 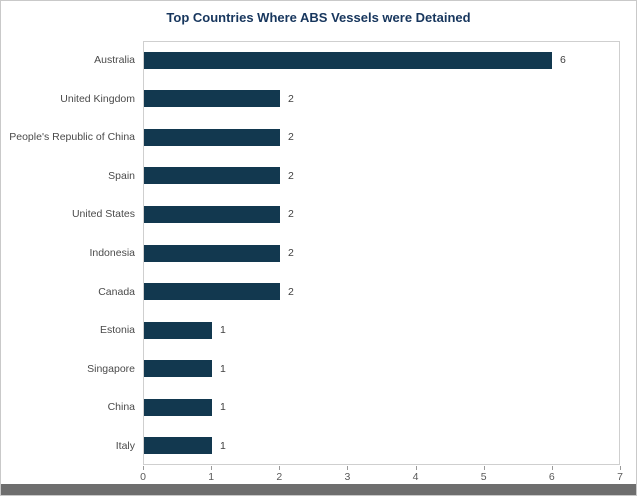 I want to click on bar-row: Canada 2, so click(x=313, y=291).